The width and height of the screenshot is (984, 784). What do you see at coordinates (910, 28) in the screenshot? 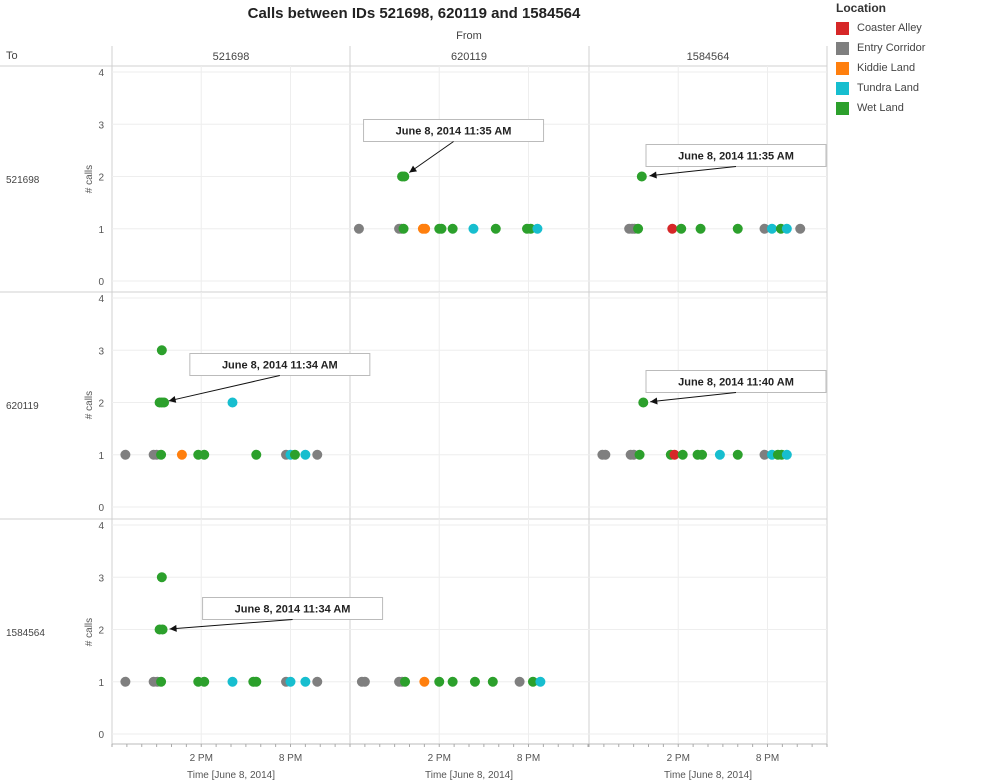
I see `legend-item-coaster-alley: Coaster Alley` at bounding box center [910, 28].